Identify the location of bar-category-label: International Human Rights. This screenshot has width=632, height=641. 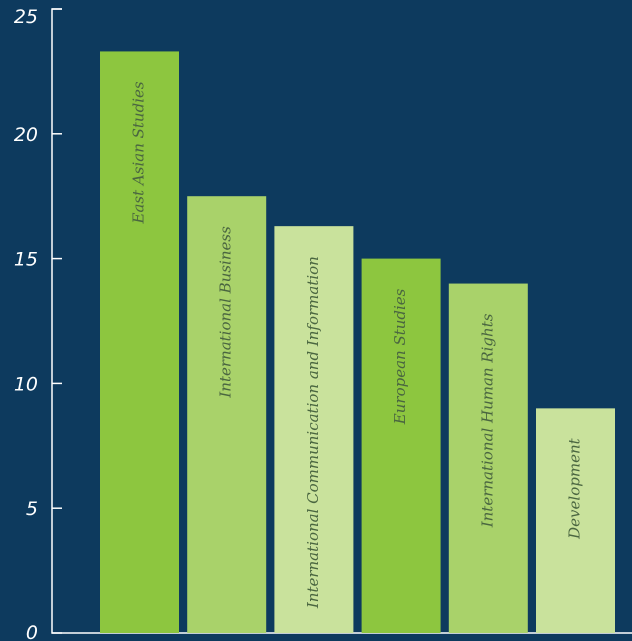
(487, 420).